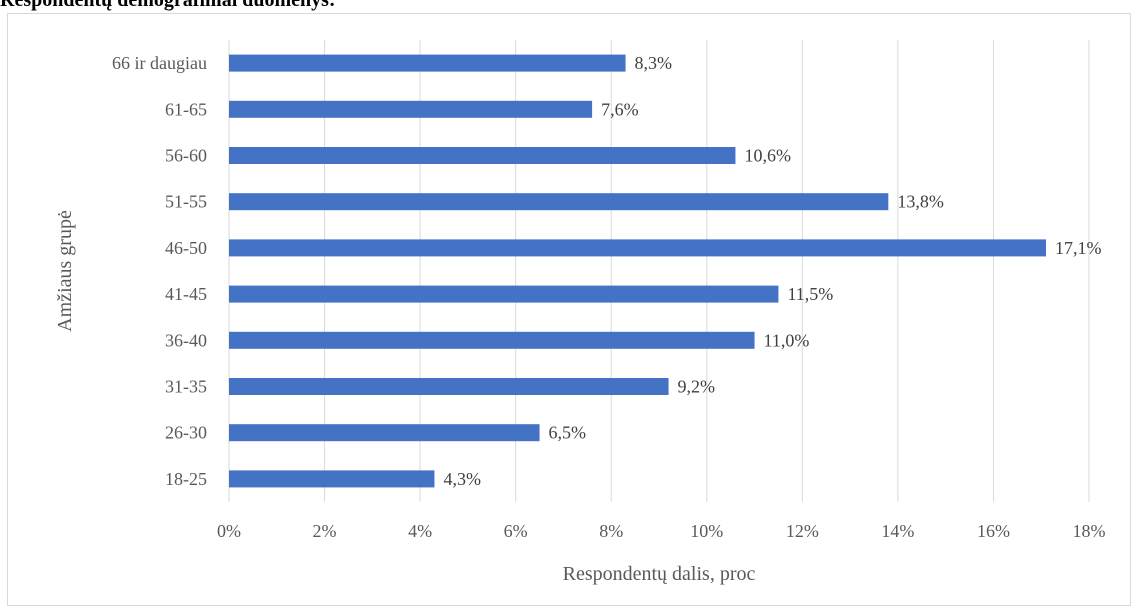  I want to click on x-tick-label: 6%, so click(516, 531).